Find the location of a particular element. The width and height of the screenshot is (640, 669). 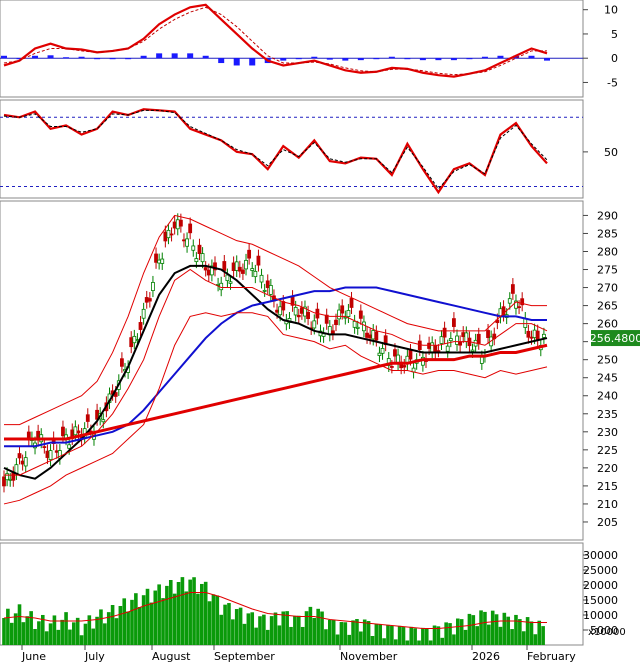

y-tick-label: 230 is located at coordinates (607, 432).